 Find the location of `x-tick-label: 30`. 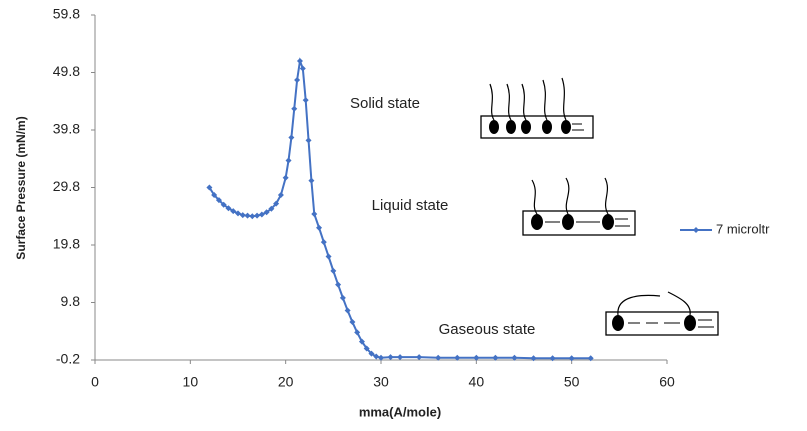

x-tick-label: 30 is located at coordinates (381, 382).